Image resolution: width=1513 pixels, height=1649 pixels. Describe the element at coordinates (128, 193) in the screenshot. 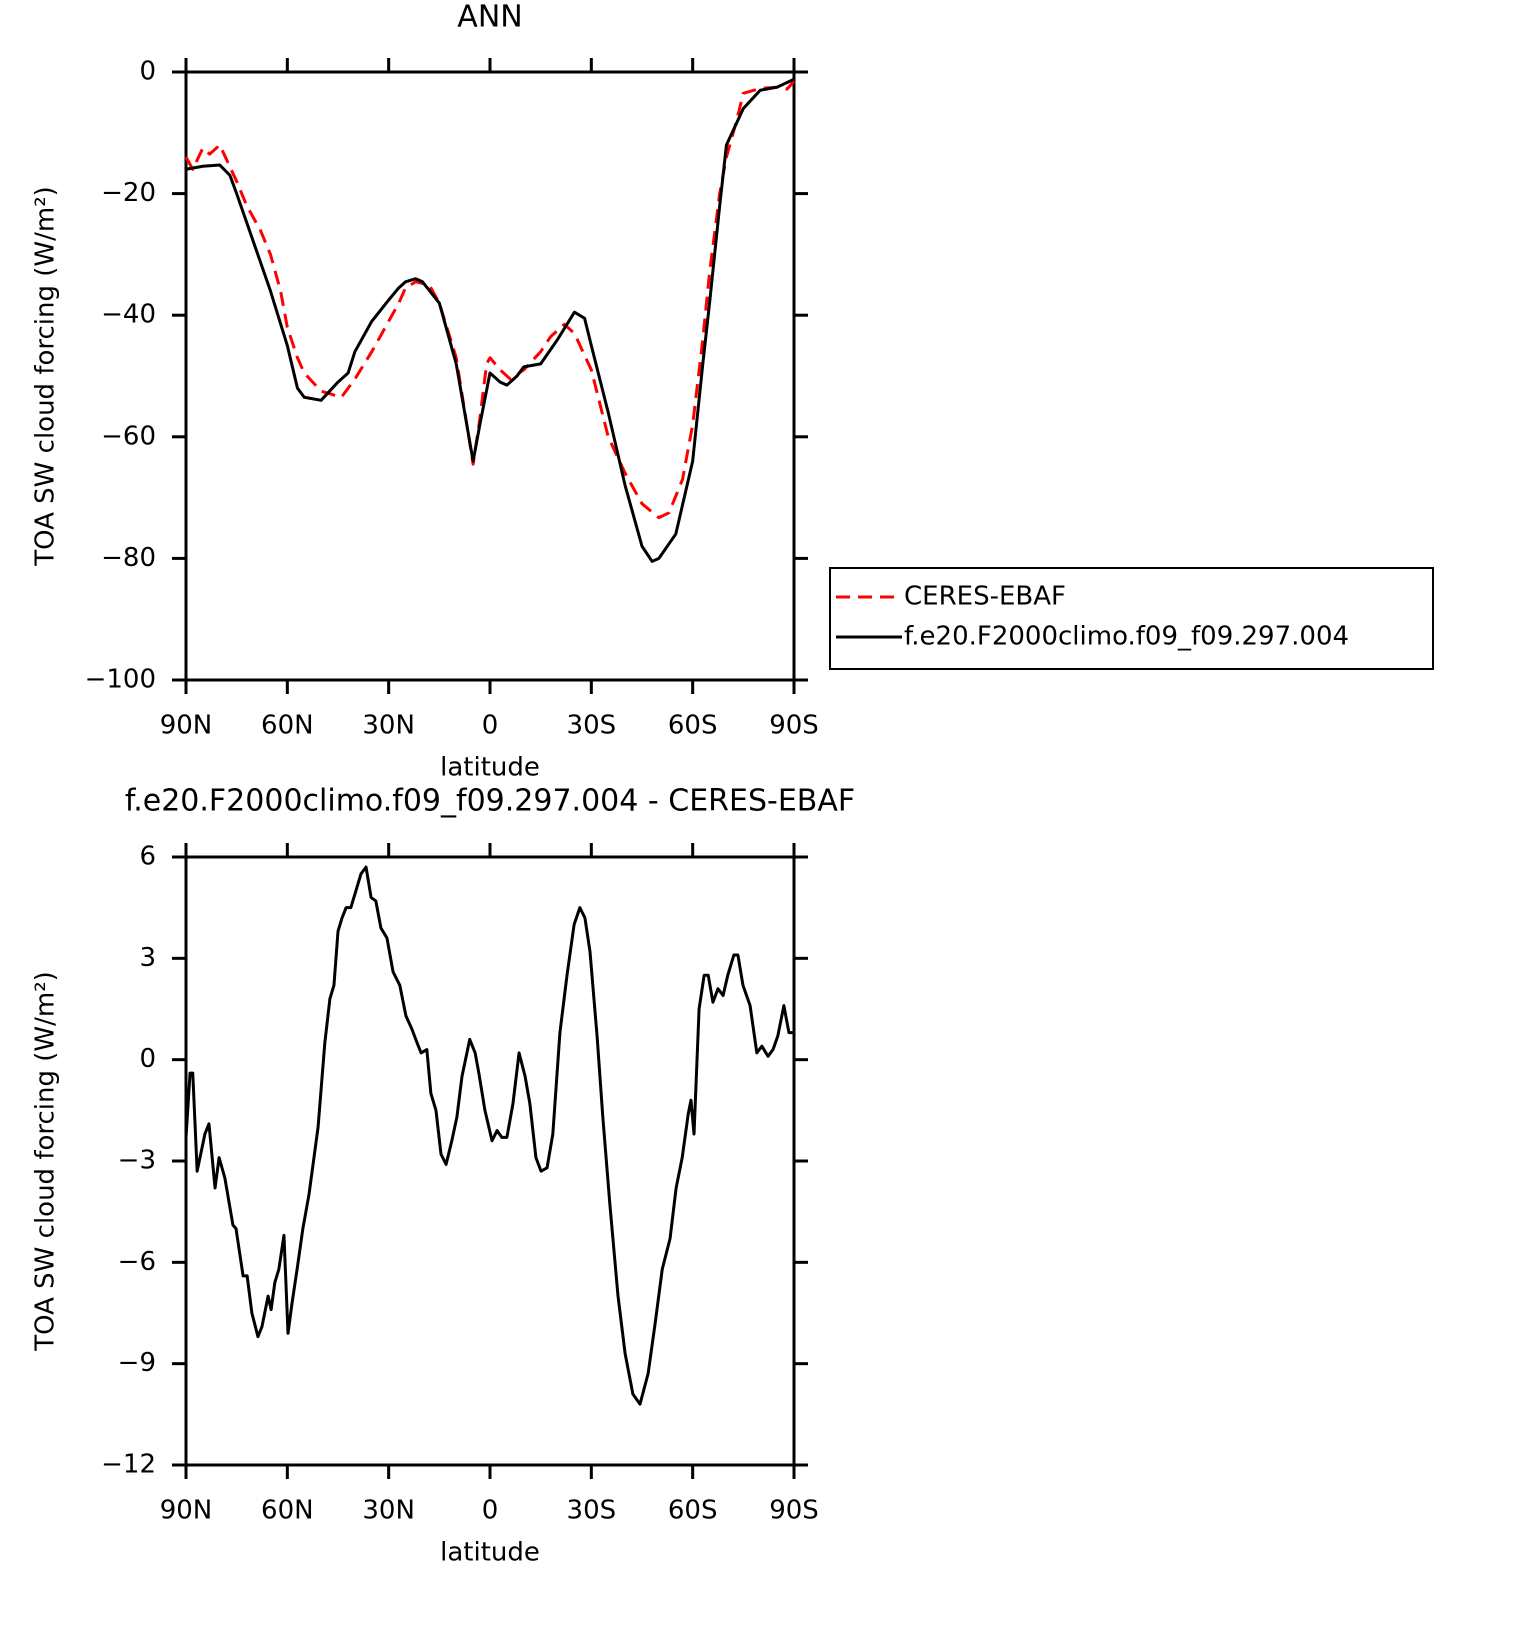

I see `y-tick-label: −20` at that location.